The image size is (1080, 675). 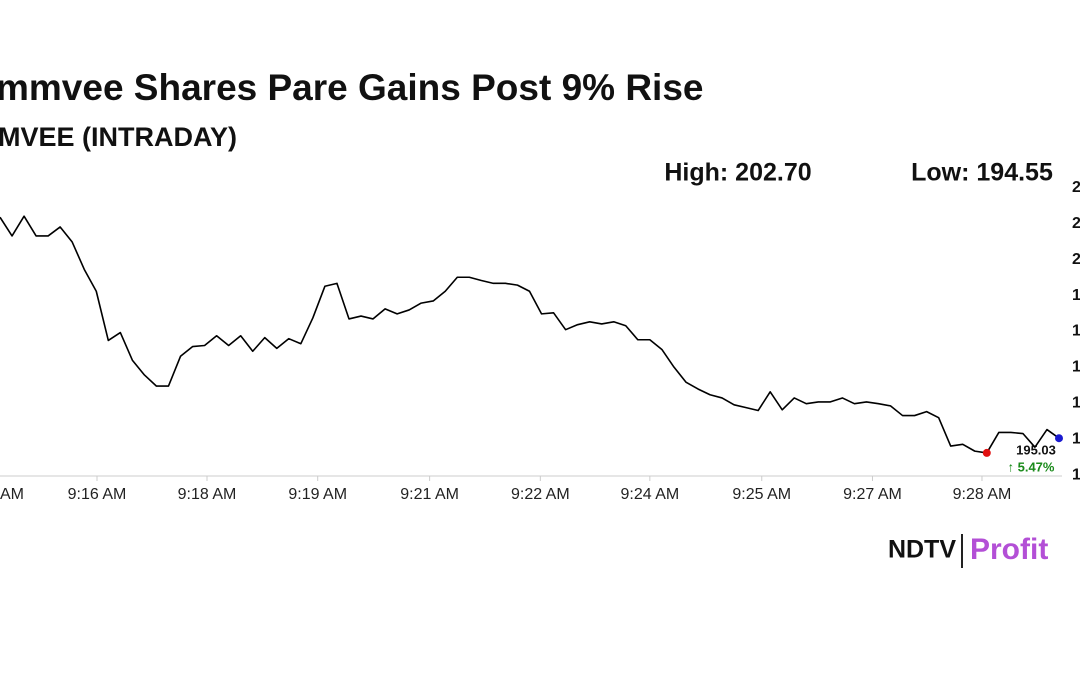 What do you see at coordinates (429, 494) in the screenshot?
I see `x-tick-label: 9:21 AM` at bounding box center [429, 494].